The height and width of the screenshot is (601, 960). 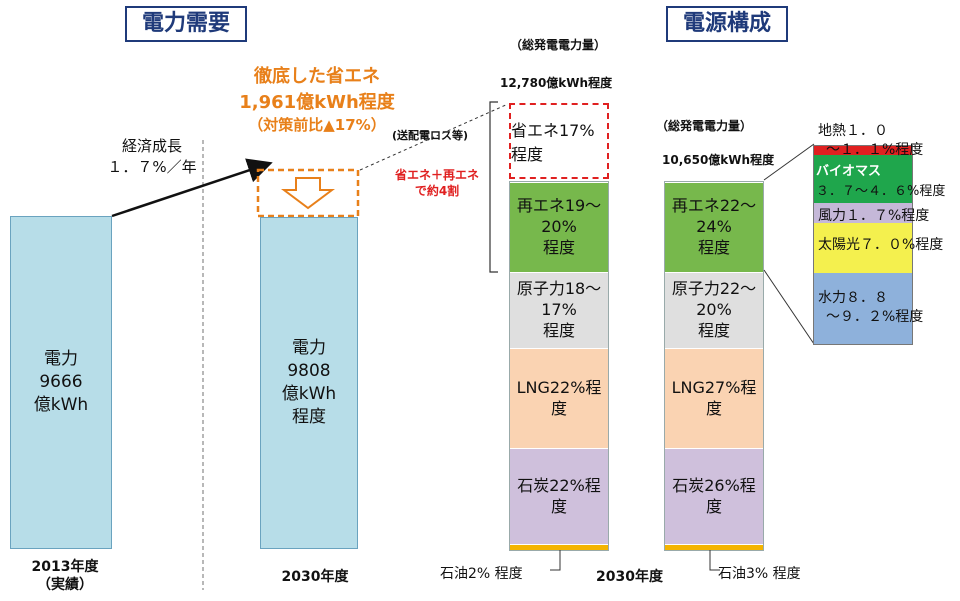 I want to click on saving-text: 徹底した省エネ 1,961億kWh程度 （対策前比▲17%）, so click(x=317, y=98).